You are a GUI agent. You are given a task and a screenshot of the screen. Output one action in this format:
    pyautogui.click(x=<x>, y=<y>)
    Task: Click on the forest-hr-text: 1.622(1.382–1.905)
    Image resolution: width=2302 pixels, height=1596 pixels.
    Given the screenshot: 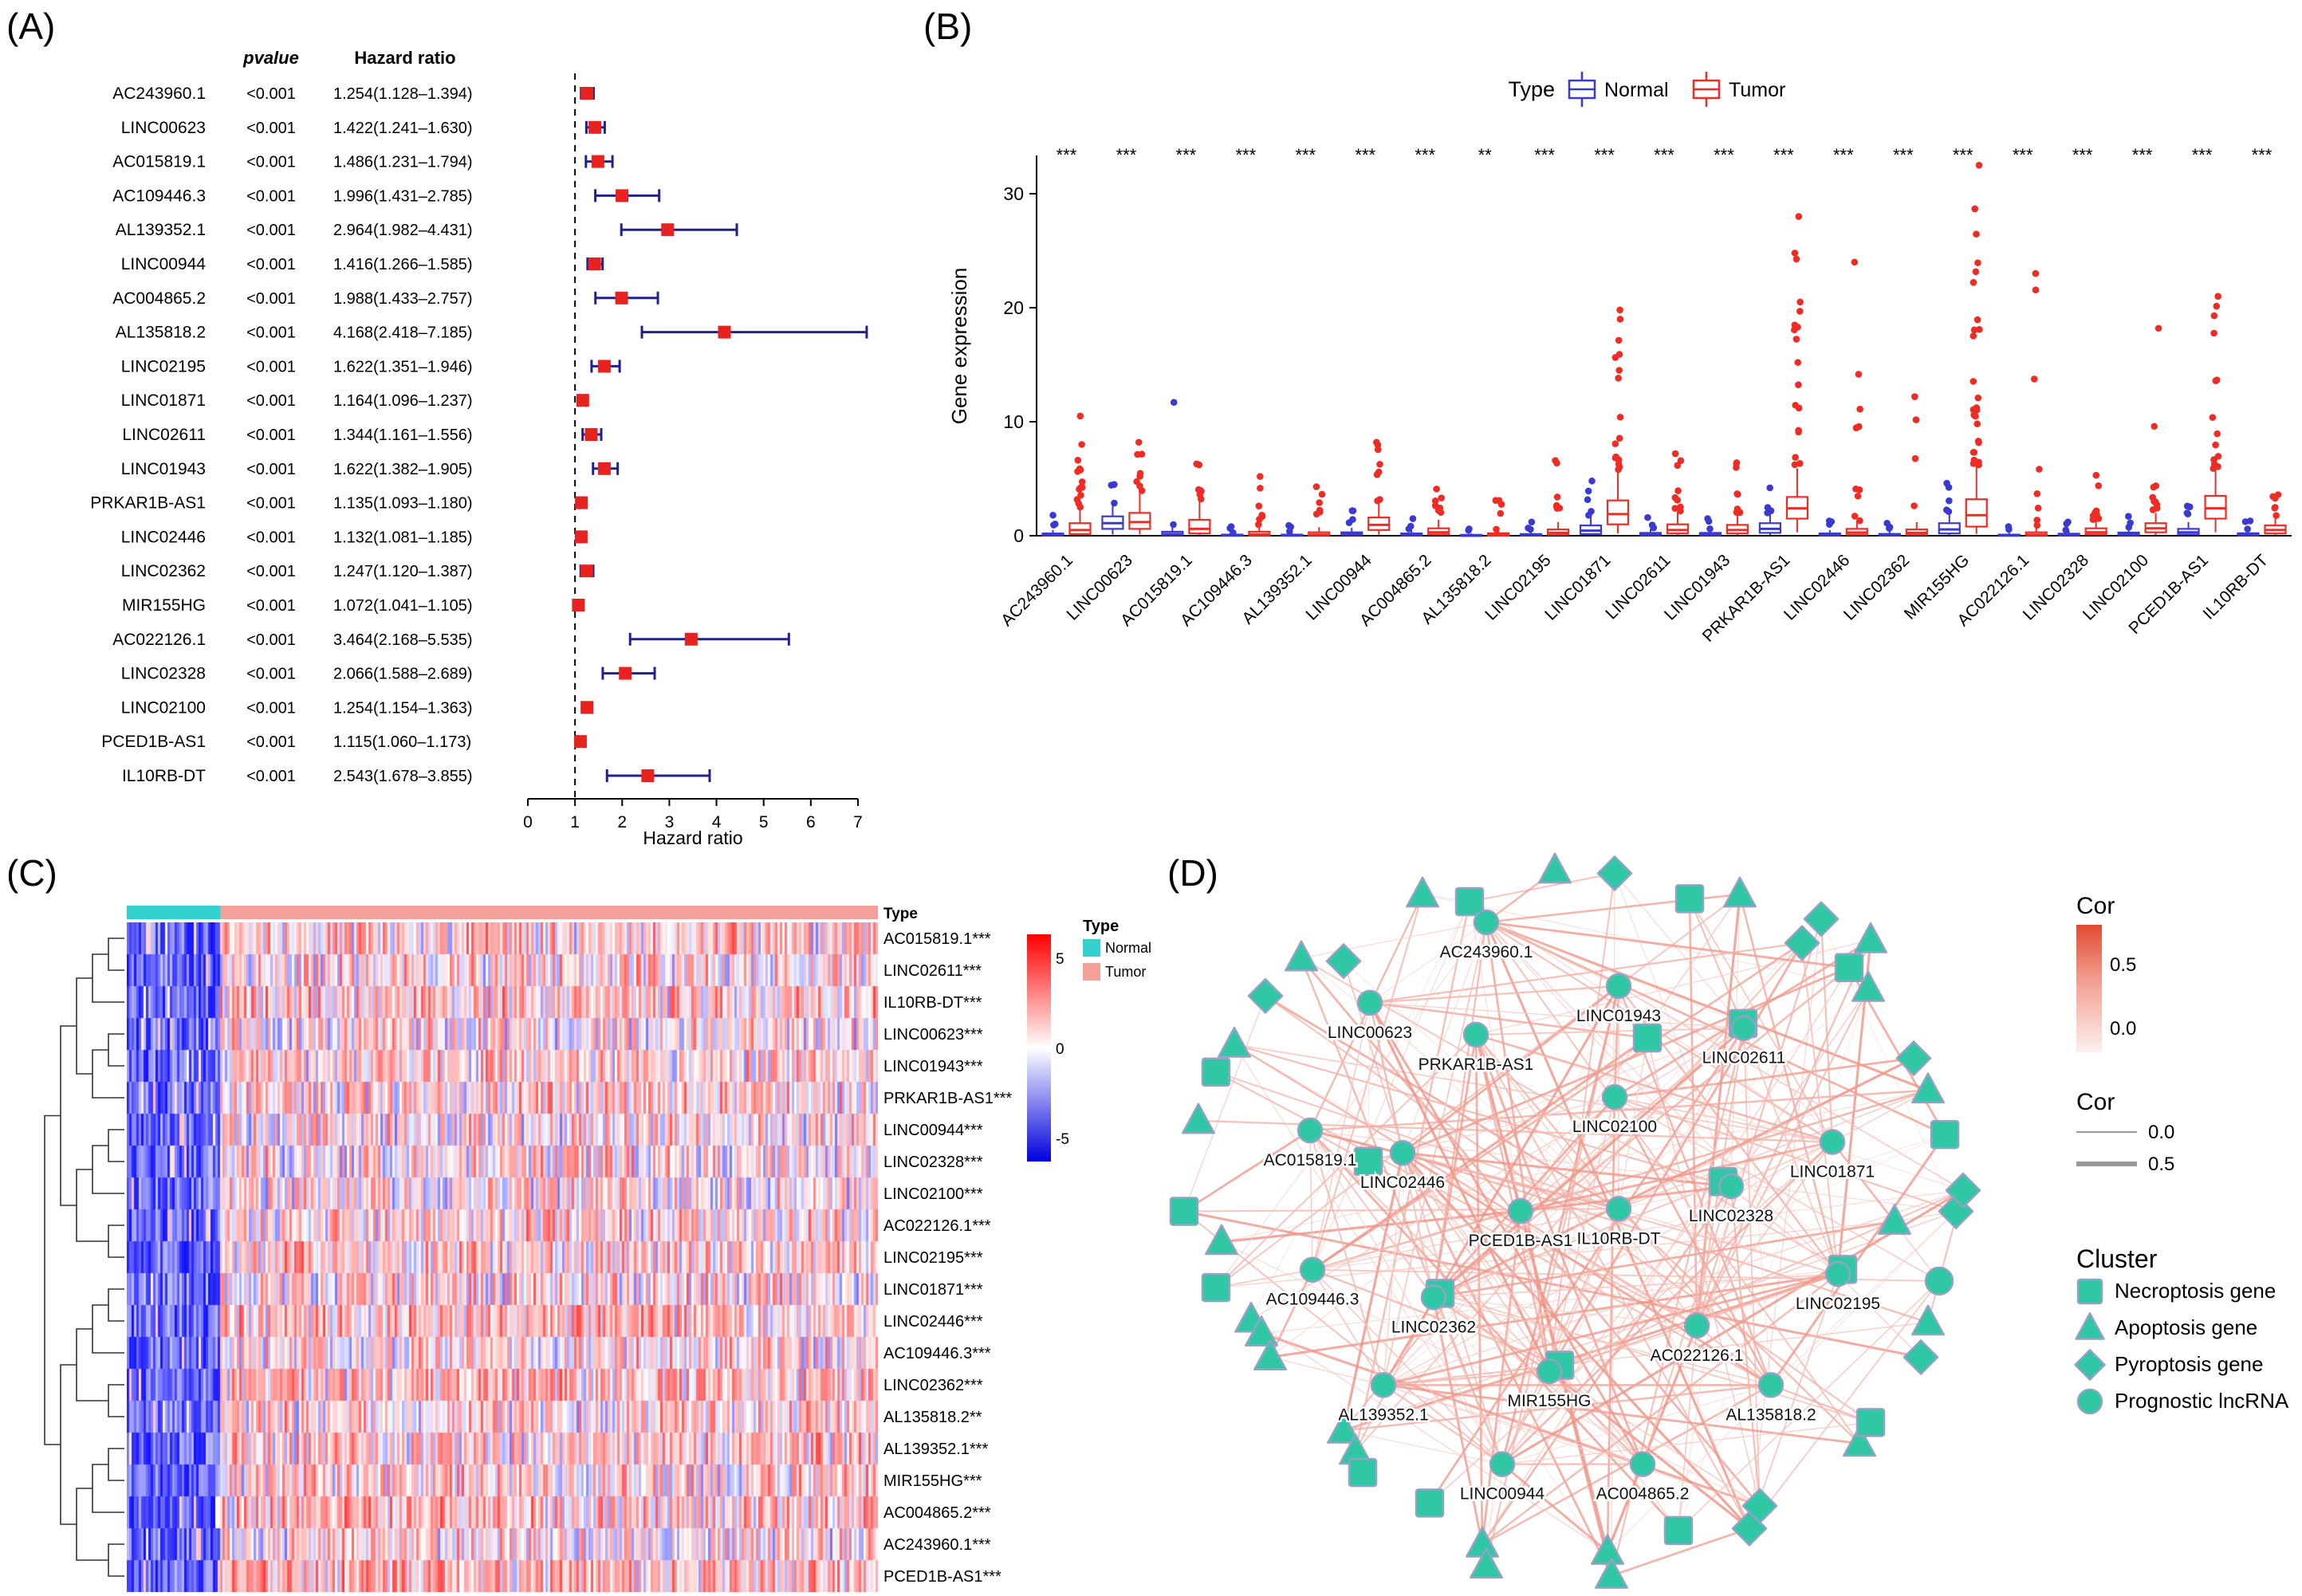 What is the action you would take?
    pyautogui.click(x=403, y=469)
    